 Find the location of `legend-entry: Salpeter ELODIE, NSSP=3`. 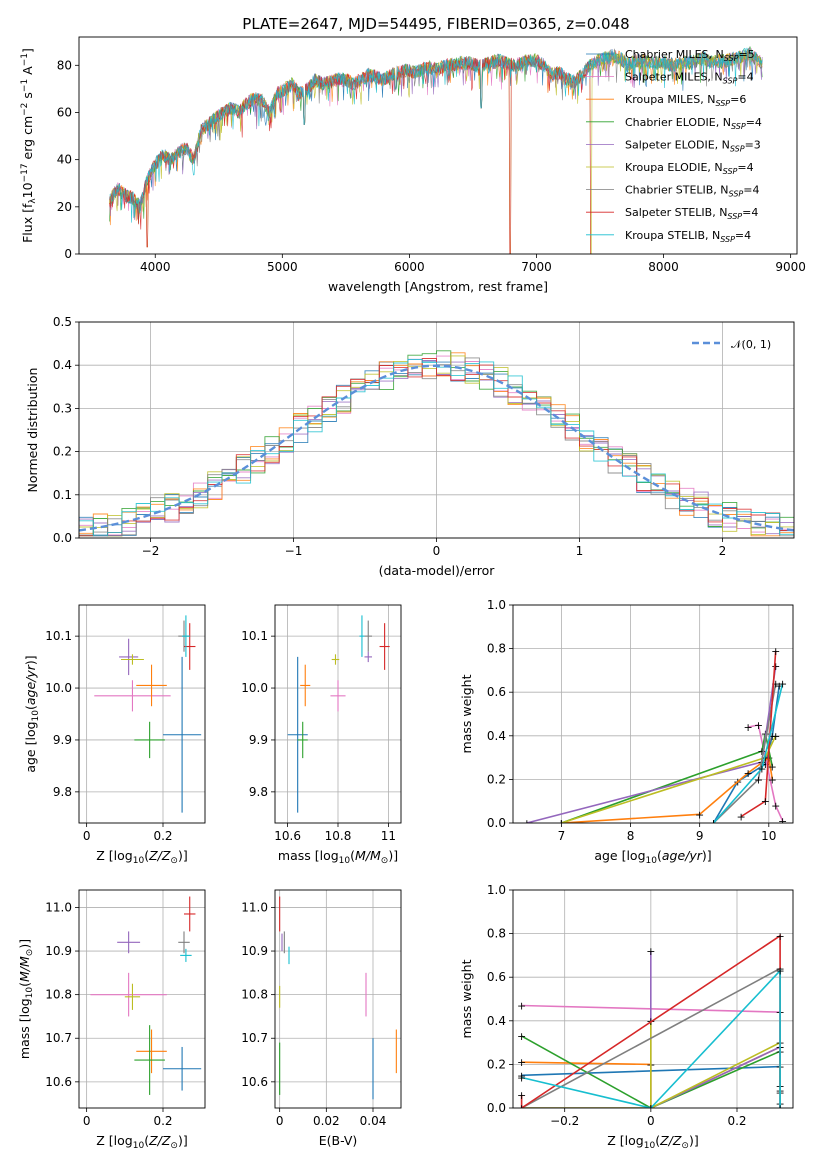

legend-entry: Salpeter ELODIE, NSSP=3 is located at coordinates (693, 145).